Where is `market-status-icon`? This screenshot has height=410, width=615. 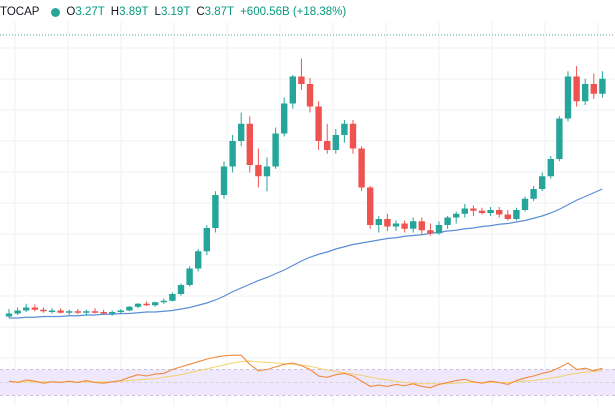 market-status-icon is located at coordinates (56, 12).